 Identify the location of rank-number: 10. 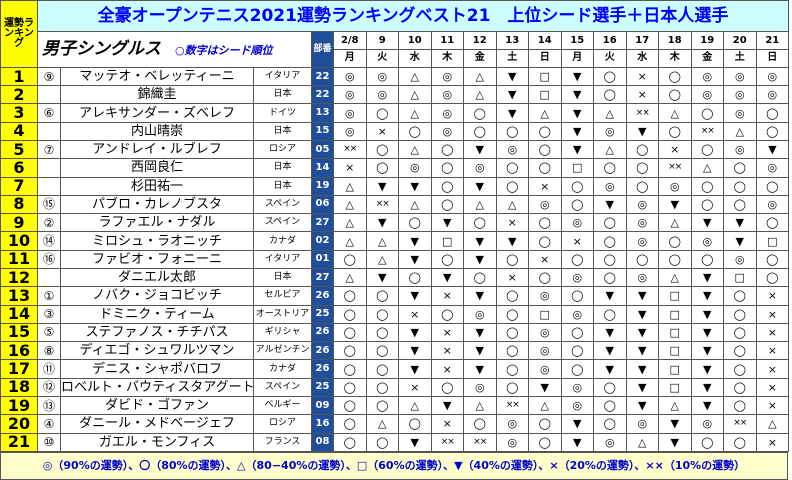
(19, 241).